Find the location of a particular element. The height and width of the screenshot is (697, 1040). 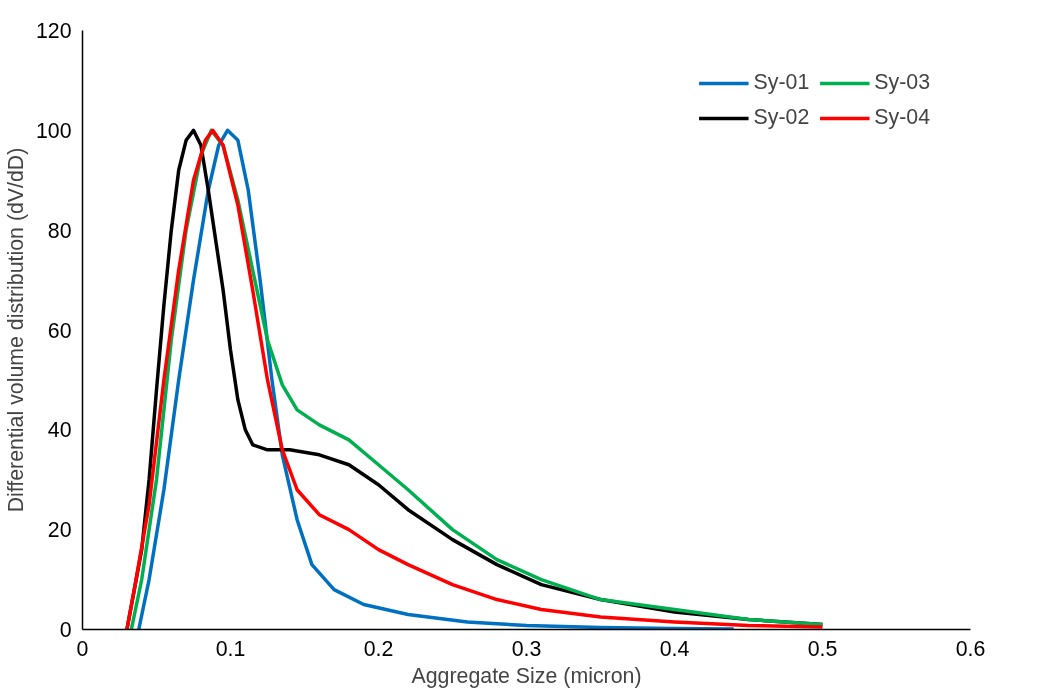

y-tick-label: 20 is located at coordinates (59, 530).